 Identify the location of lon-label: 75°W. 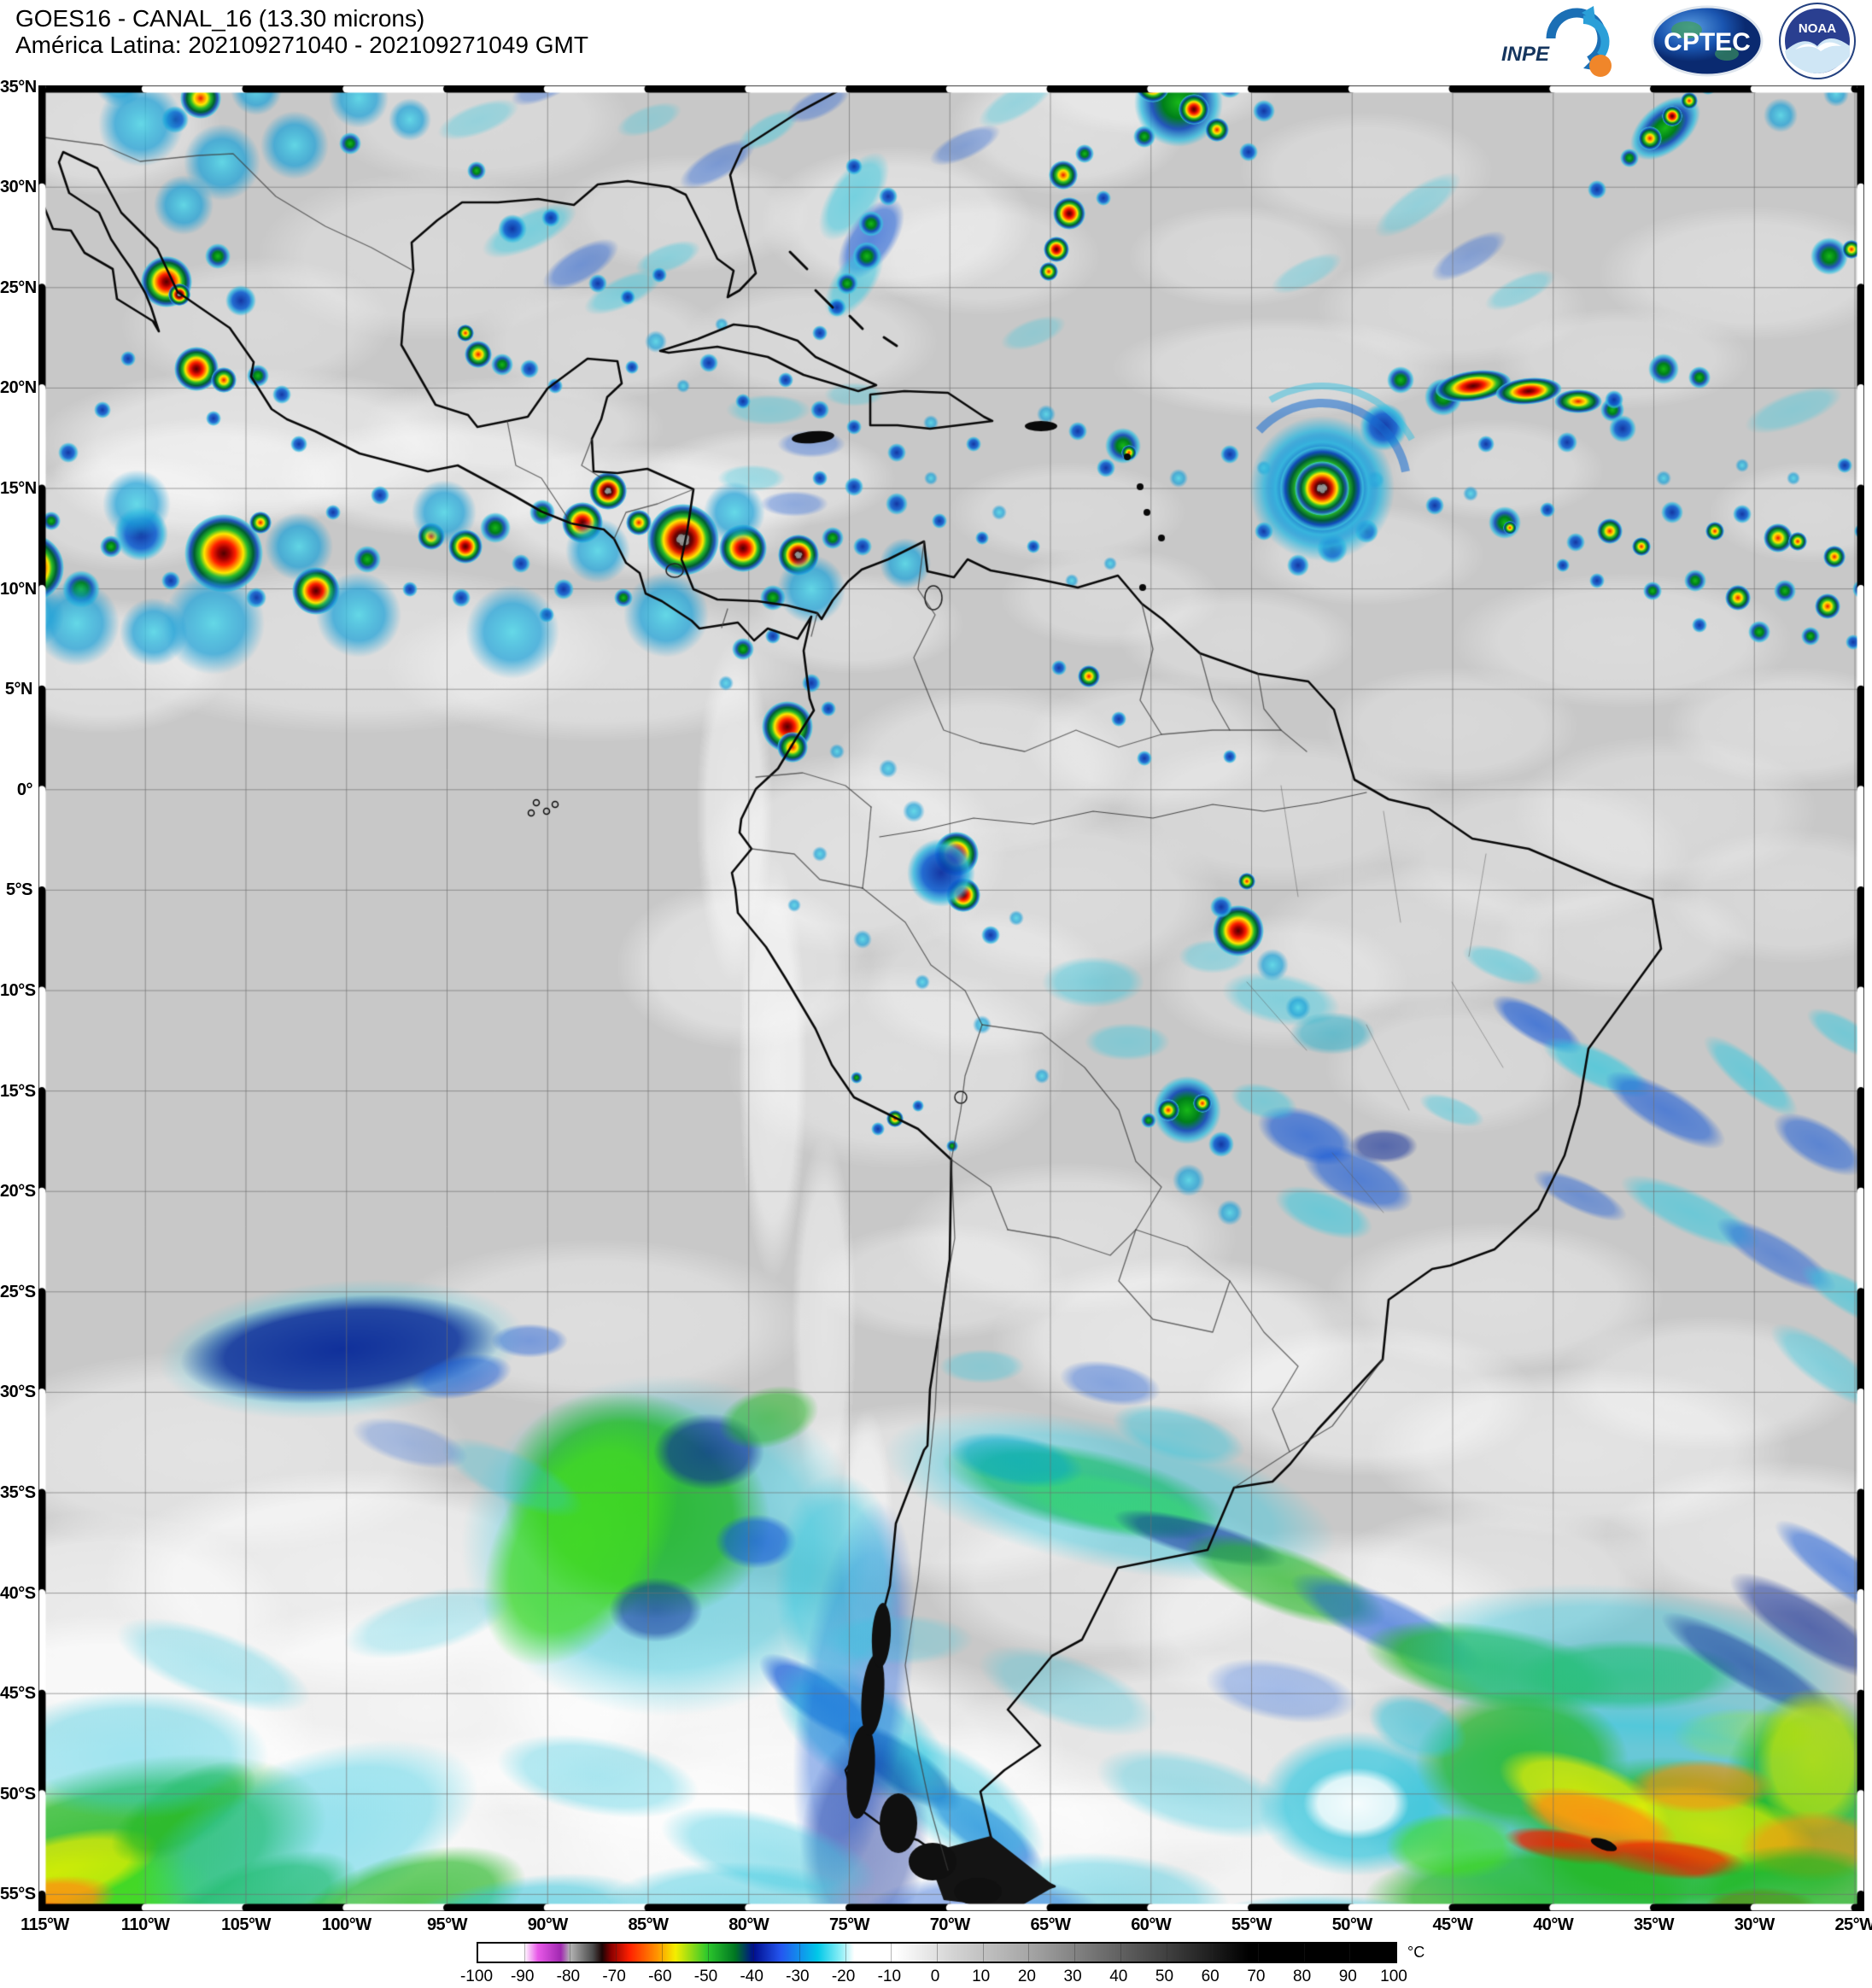
(849, 1924).